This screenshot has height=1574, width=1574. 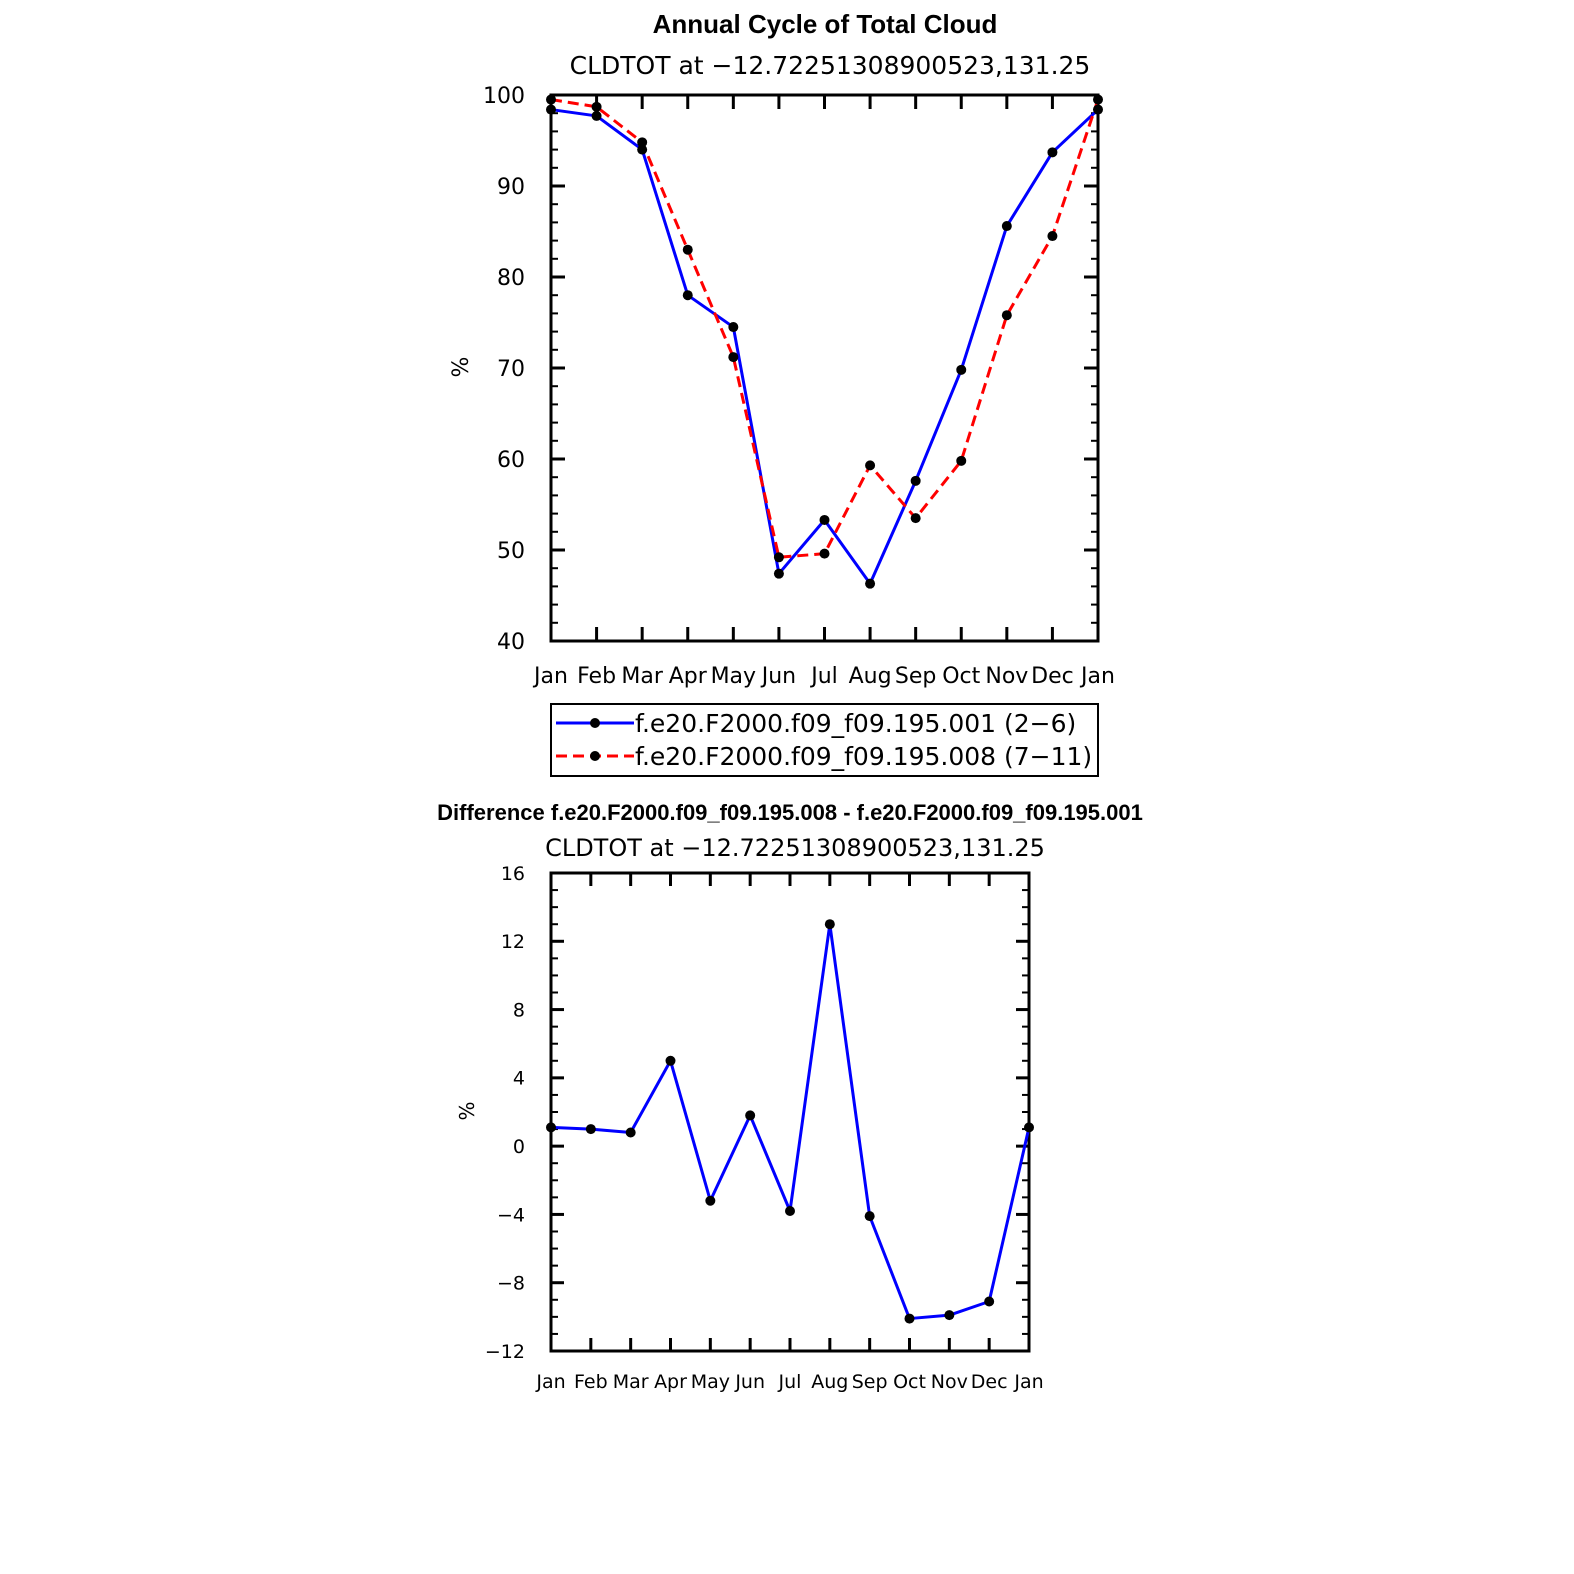 I want to click on chart2-xtick-label: Nov, so click(x=949, y=1382).